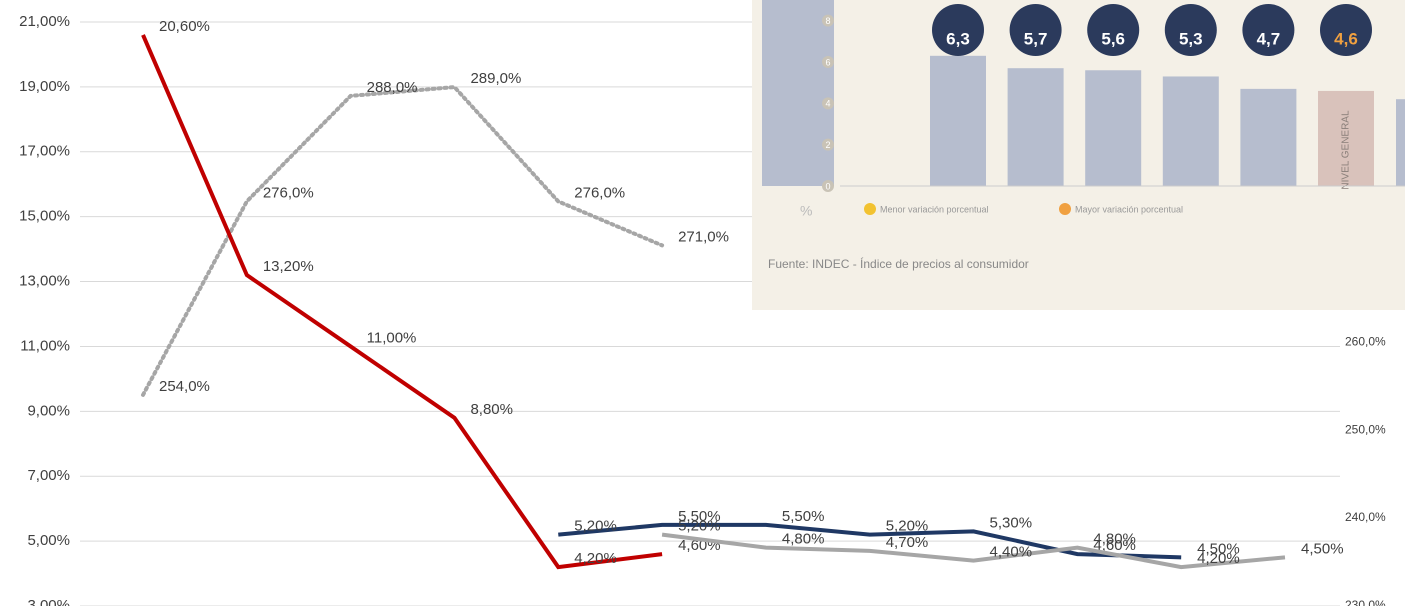  What do you see at coordinates (1129, 209) in the screenshot?
I see `legend-label: Mayor variación porcentual` at bounding box center [1129, 209].